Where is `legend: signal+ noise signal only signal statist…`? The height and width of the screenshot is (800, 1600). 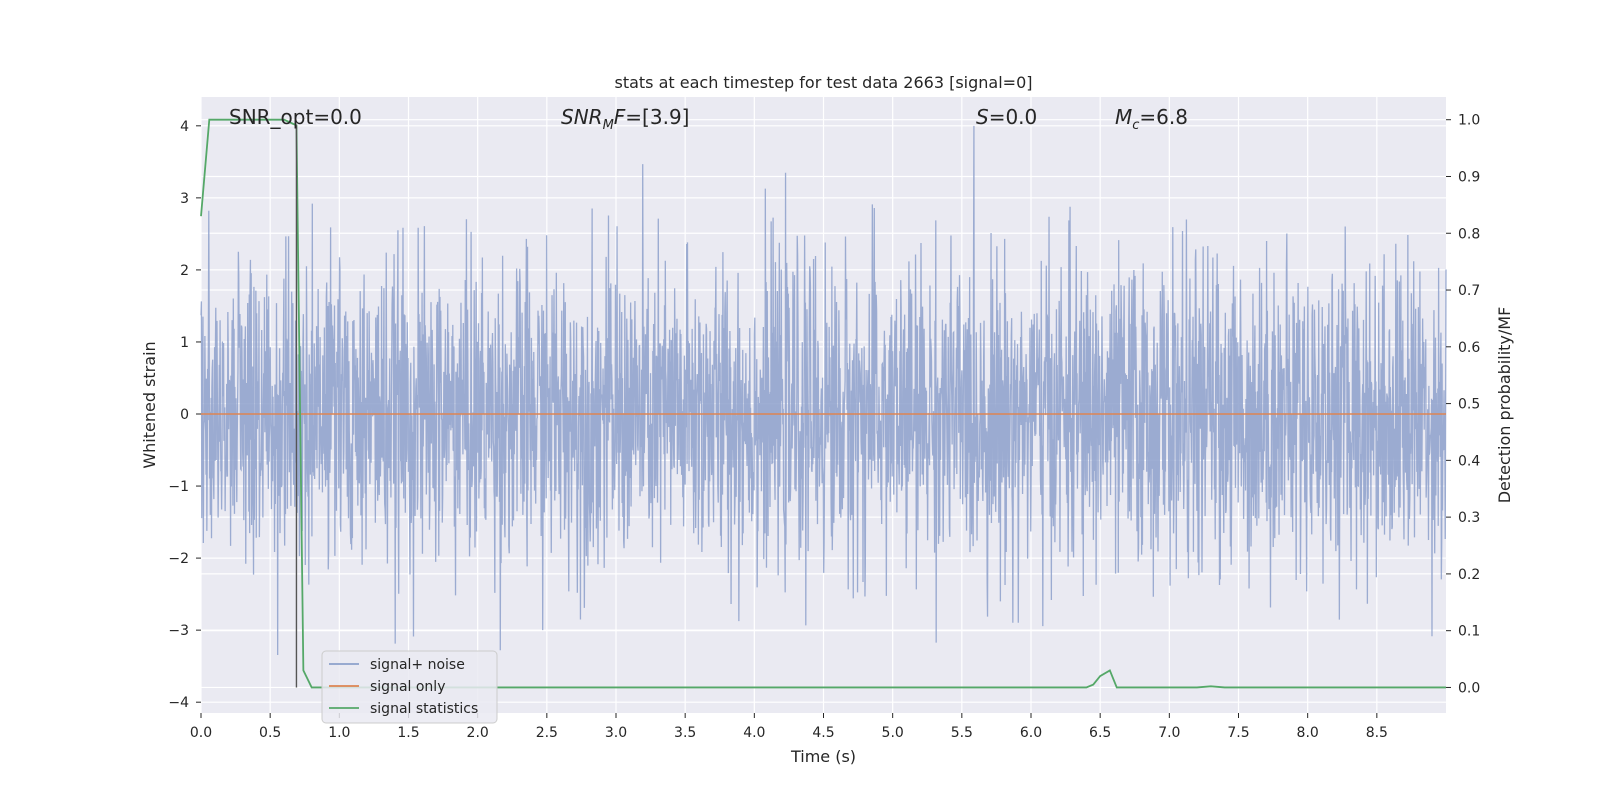 legend: signal+ noise signal only signal statist… is located at coordinates (409, 687).